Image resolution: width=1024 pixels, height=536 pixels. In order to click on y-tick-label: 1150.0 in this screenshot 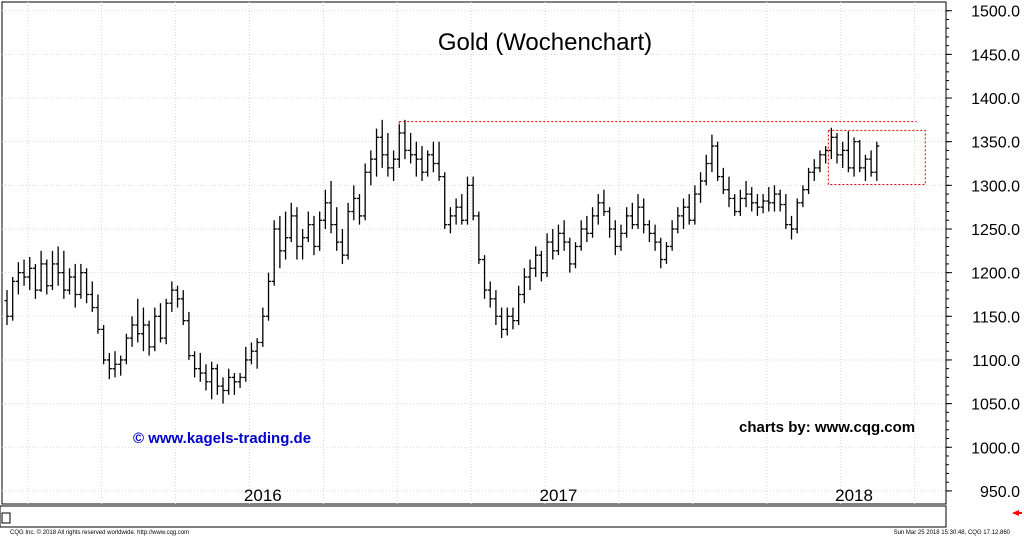, I will do `click(996, 317)`.